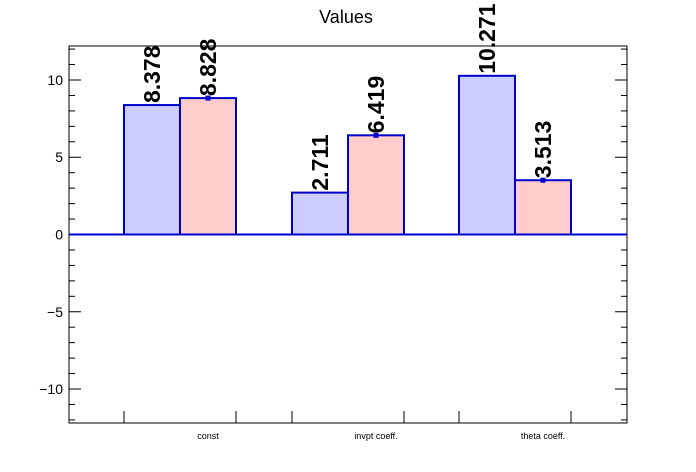 Image resolution: width=696 pixels, height=472 pixels. I want to click on x-category-label: const, so click(208, 436).